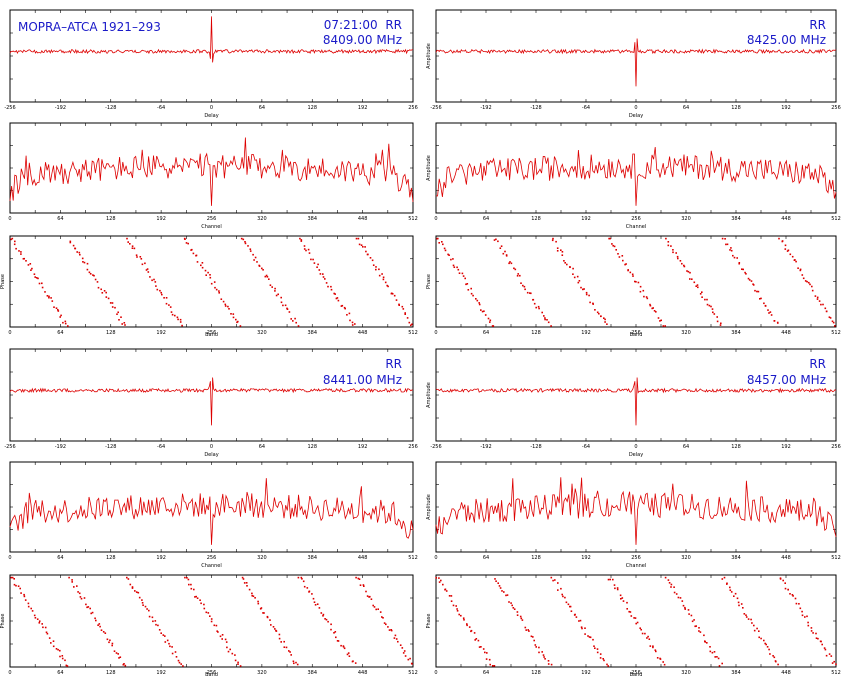  I want to click on panel-6-xticklabel: 256, so click(636, 333).